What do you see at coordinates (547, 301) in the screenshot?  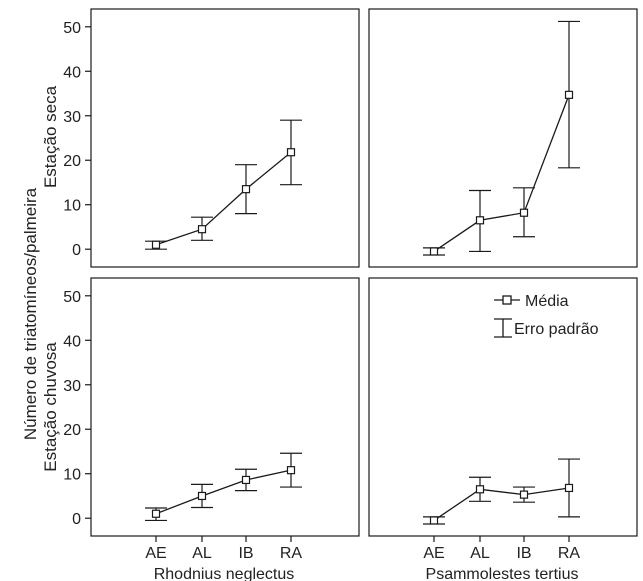 I see `legend-mean-label: Média` at bounding box center [547, 301].